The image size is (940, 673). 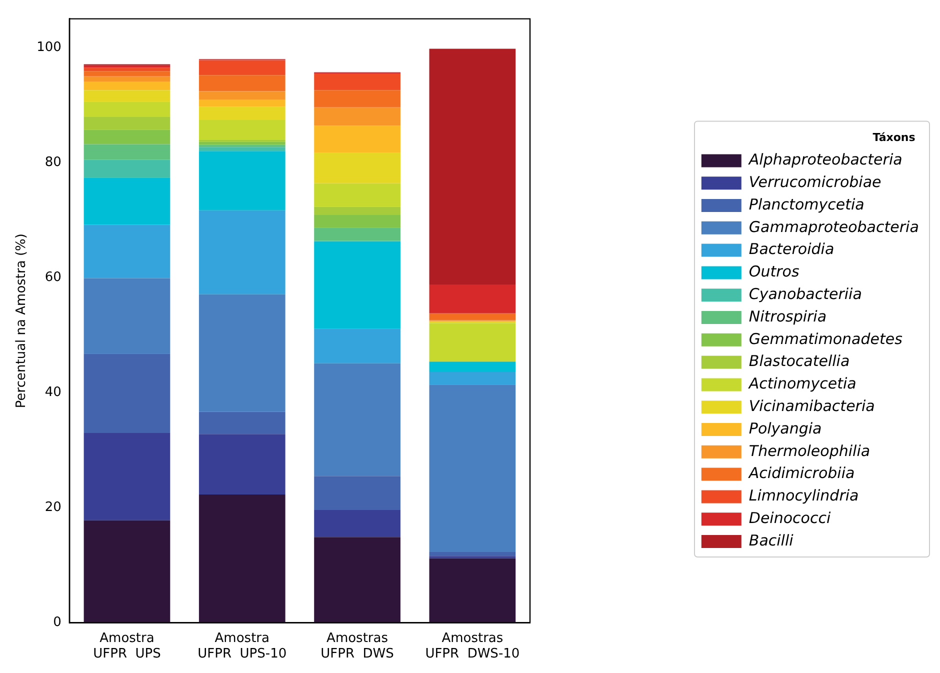 I want to click on legend-label: Planctomycetia, so click(x=806, y=204).